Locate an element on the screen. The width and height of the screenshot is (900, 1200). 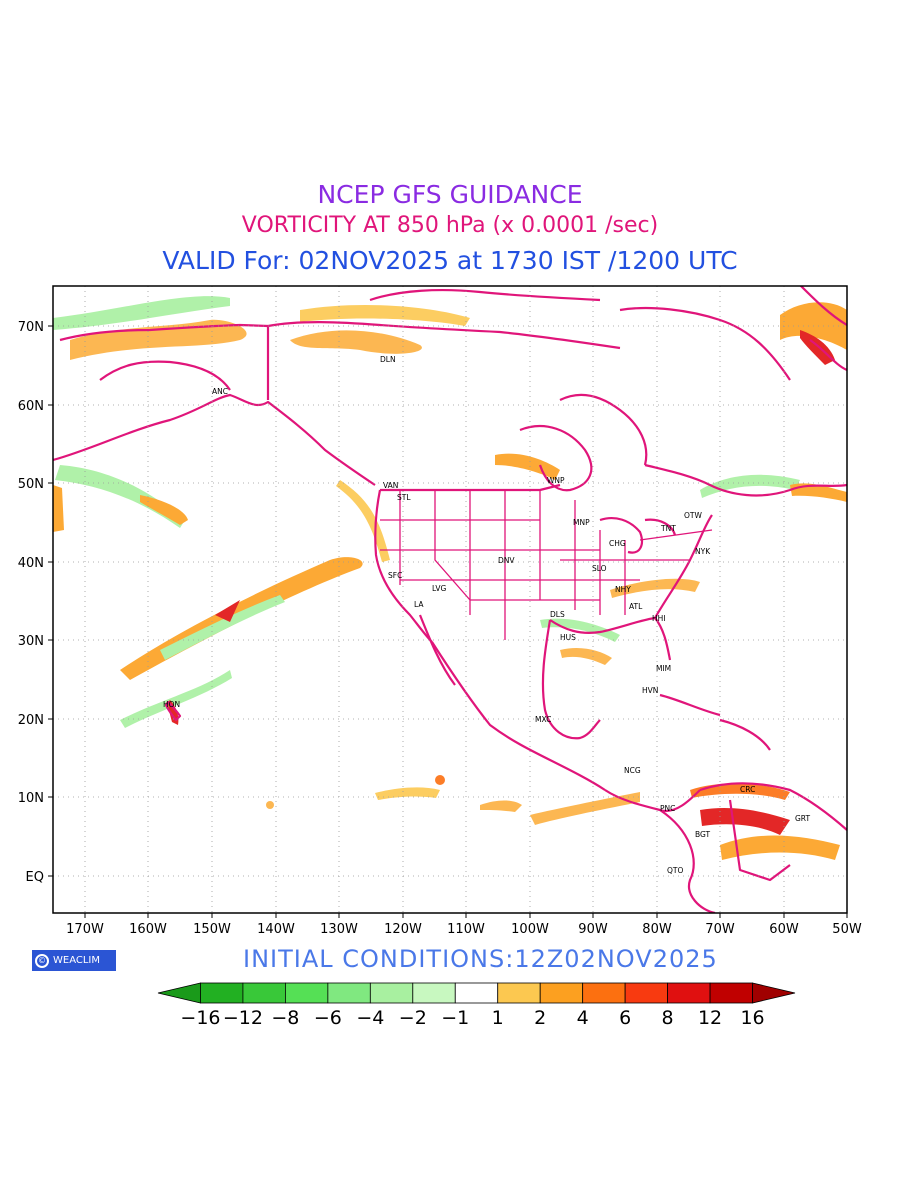
weaclim-logo: © WEACLIM is located at coordinates (74, 960).